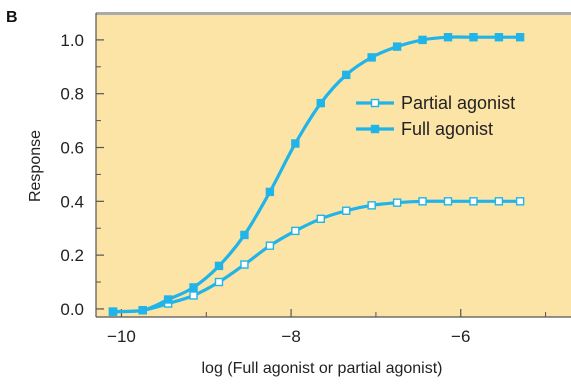 Image resolution: width=571 pixels, height=384 pixels. Describe the element at coordinates (72, 148) in the screenshot. I see `y-tick-label: 0.6` at that location.